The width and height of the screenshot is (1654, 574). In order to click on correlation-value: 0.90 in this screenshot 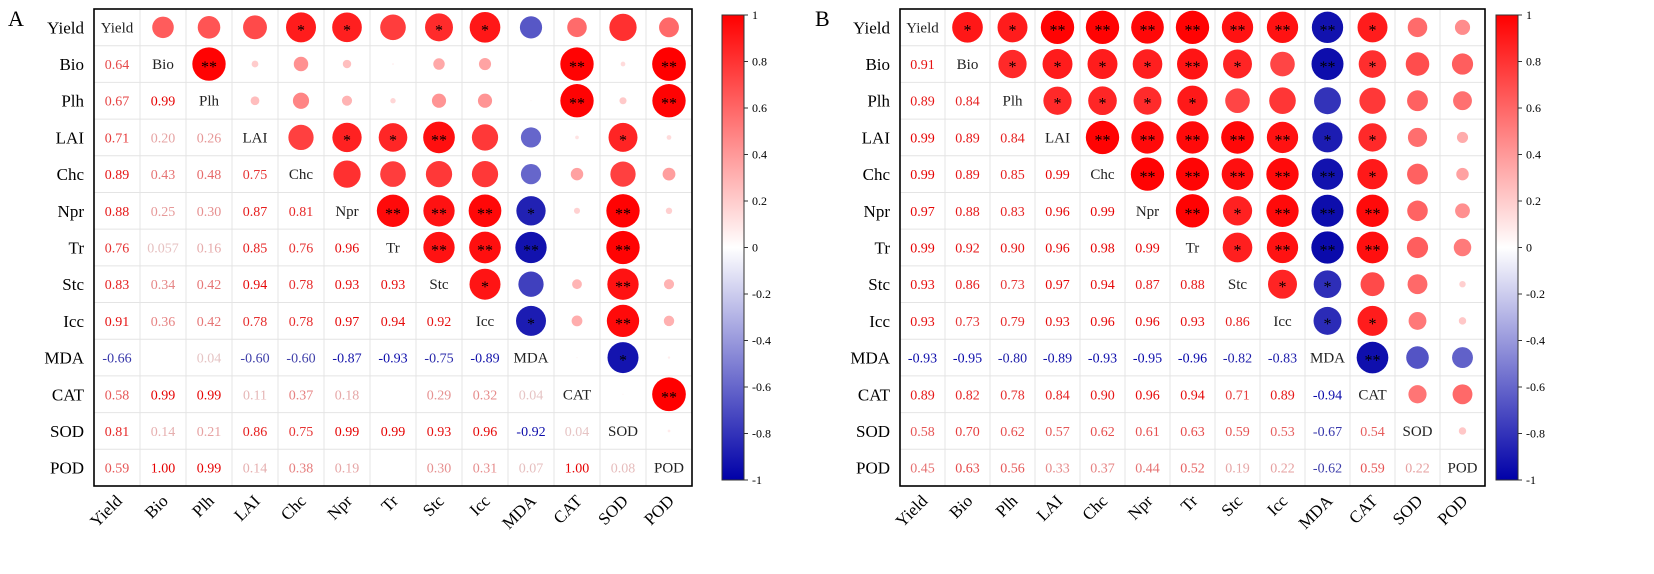, I will do `click(1102, 395)`.